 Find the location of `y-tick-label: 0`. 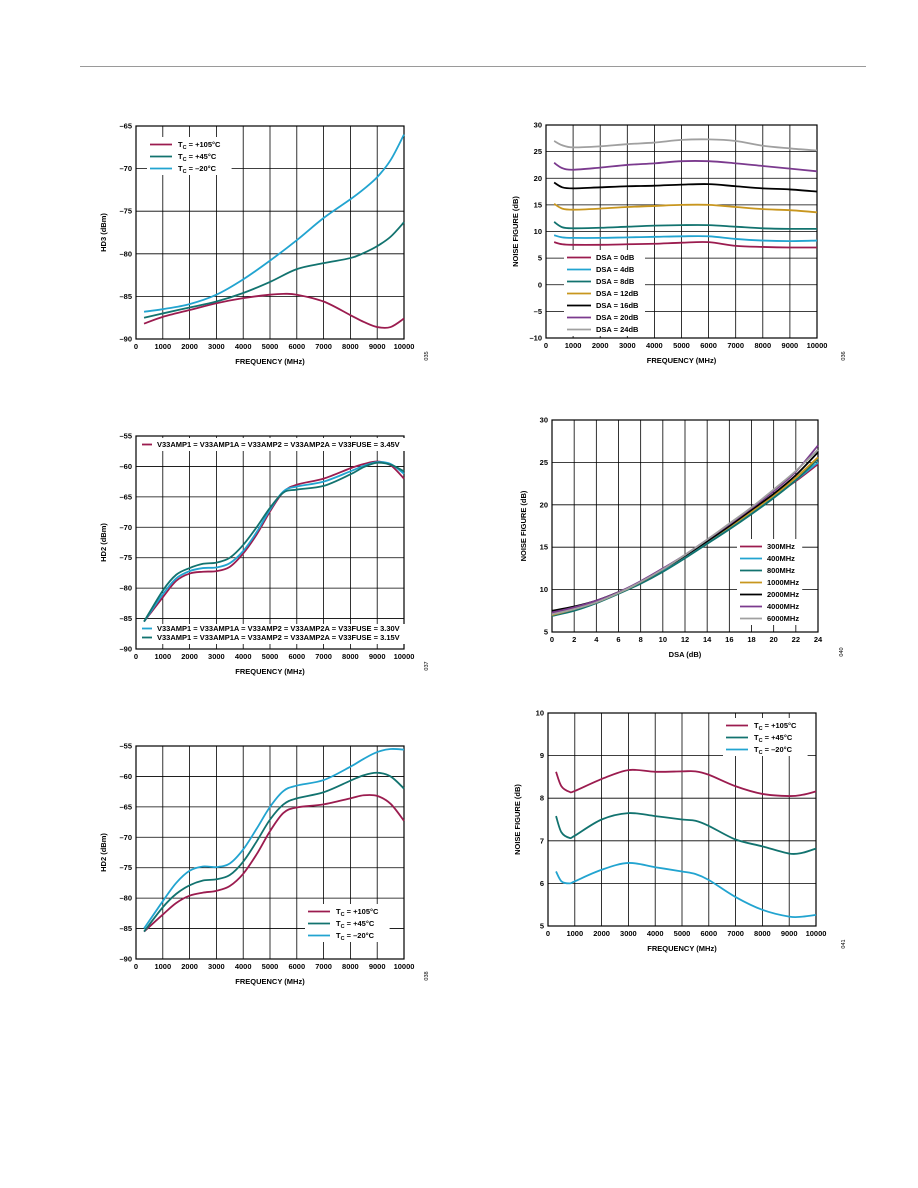

y-tick-label: 0 is located at coordinates (540, 284).